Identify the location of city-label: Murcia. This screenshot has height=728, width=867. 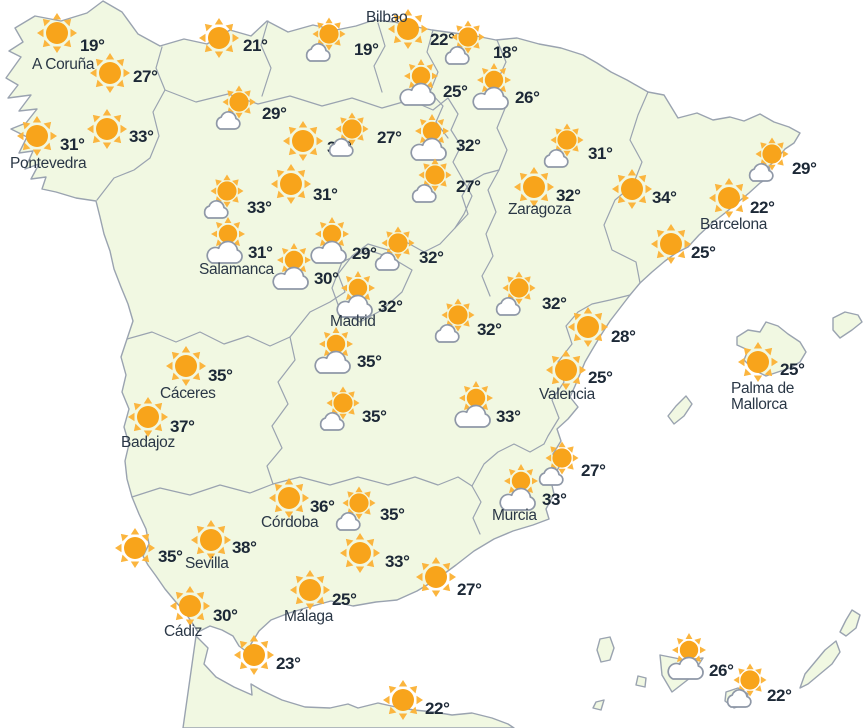
(514, 515).